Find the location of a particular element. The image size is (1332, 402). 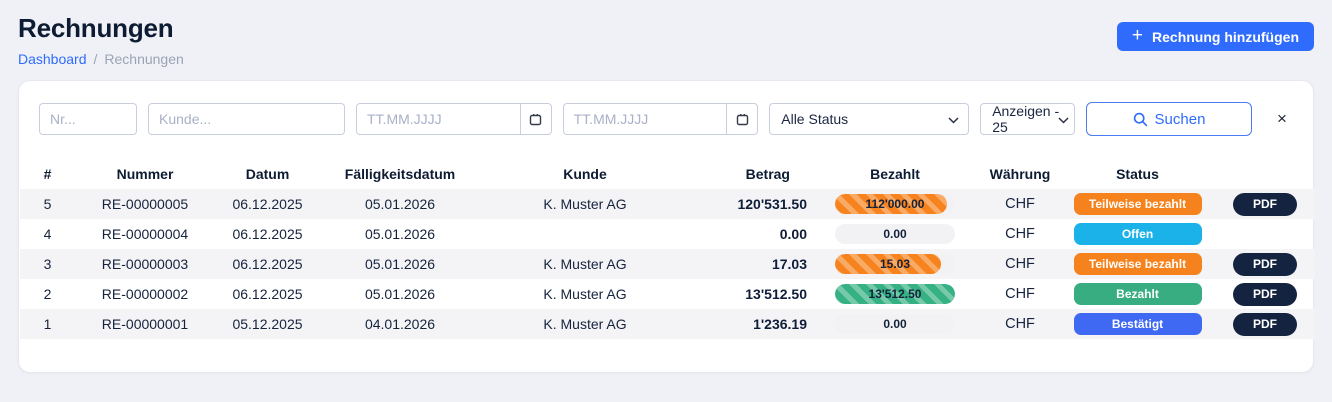

col-header-datum: Datum is located at coordinates (267, 174).